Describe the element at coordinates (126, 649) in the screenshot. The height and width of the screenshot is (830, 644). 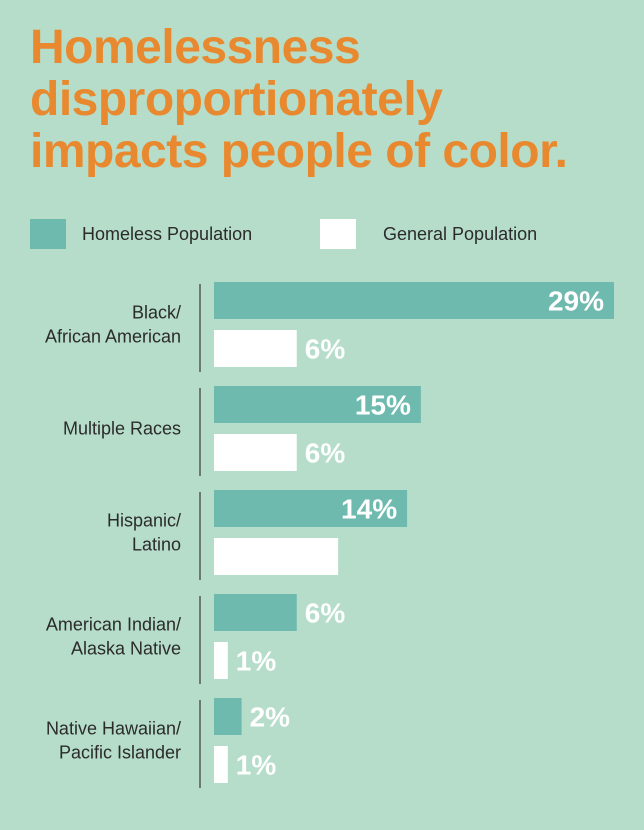
I see `category-label-3-1: Alaska Native` at that location.